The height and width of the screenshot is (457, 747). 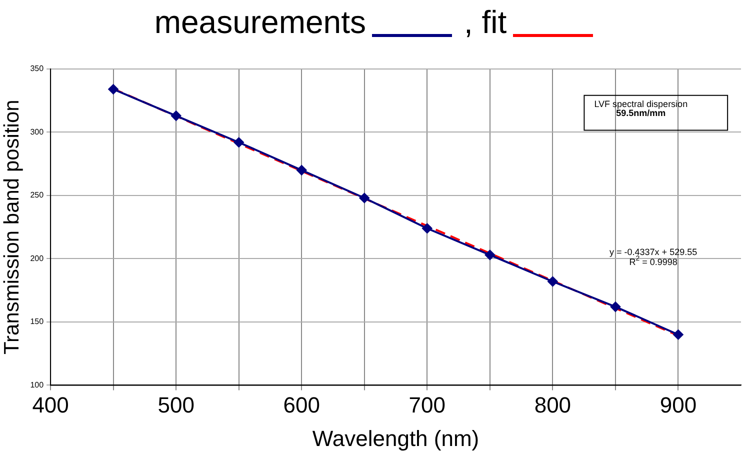 I want to click on x-tick-label: 500, so click(x=176, y=405).